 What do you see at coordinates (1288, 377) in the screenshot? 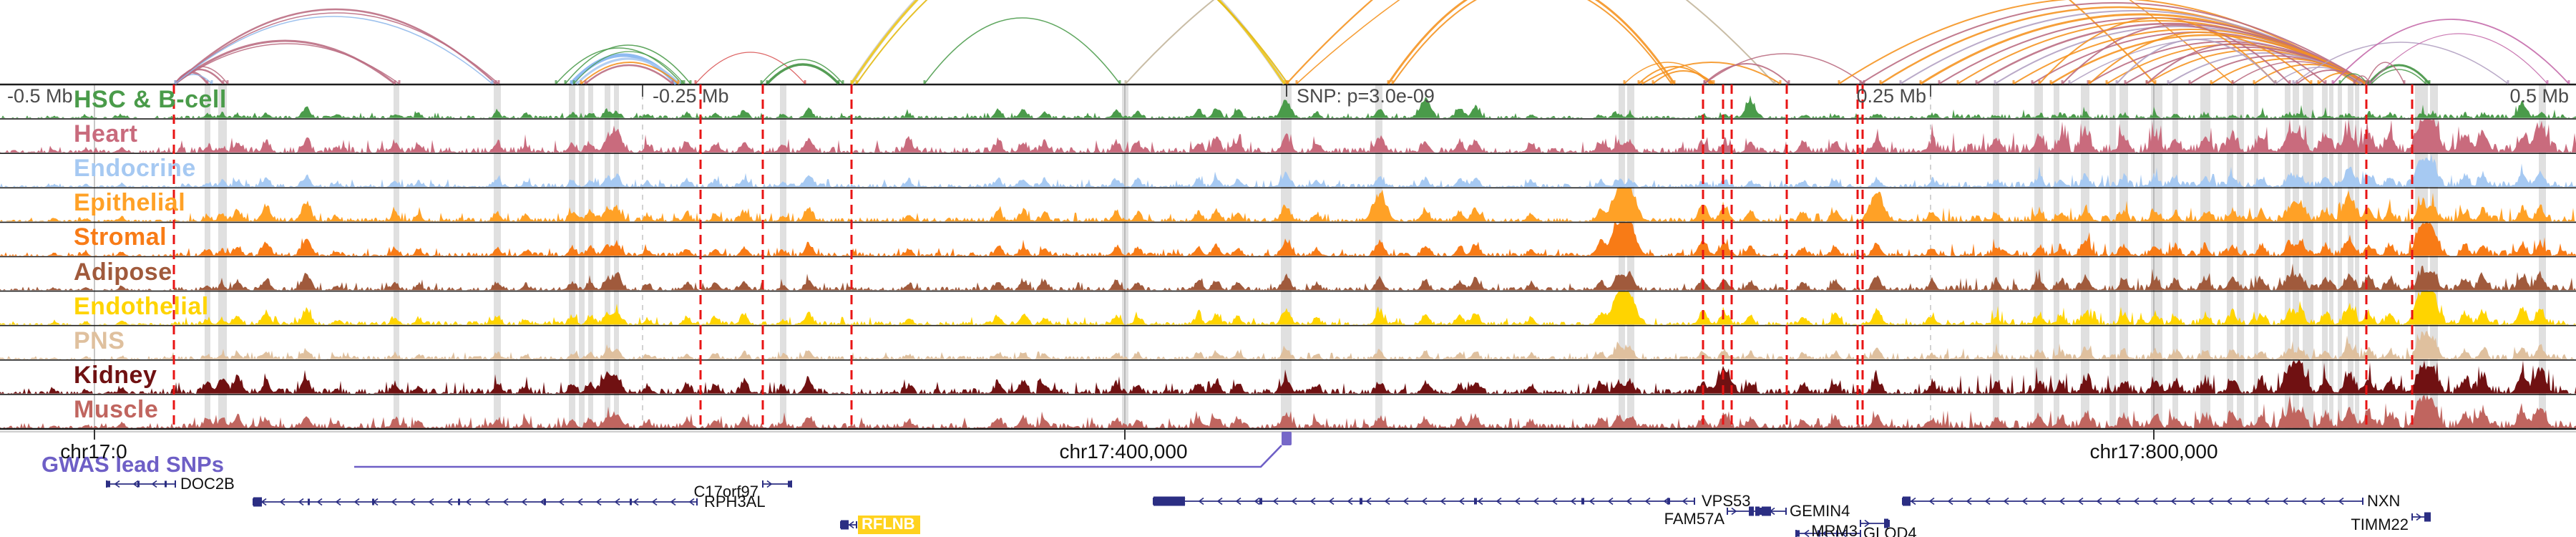
I see `signal-kidney` at bounding box center [1288, 377].